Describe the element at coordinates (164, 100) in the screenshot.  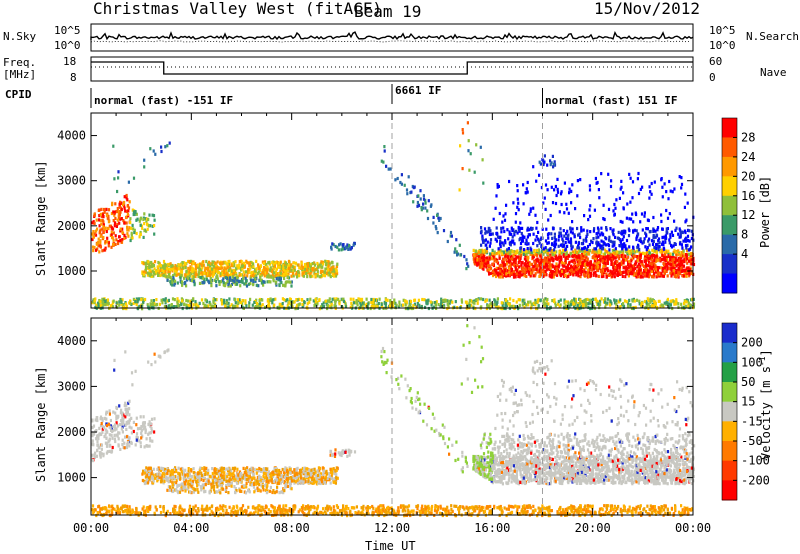
I see `cpid-segment-1: normal (fast) -151 IF` at that location.